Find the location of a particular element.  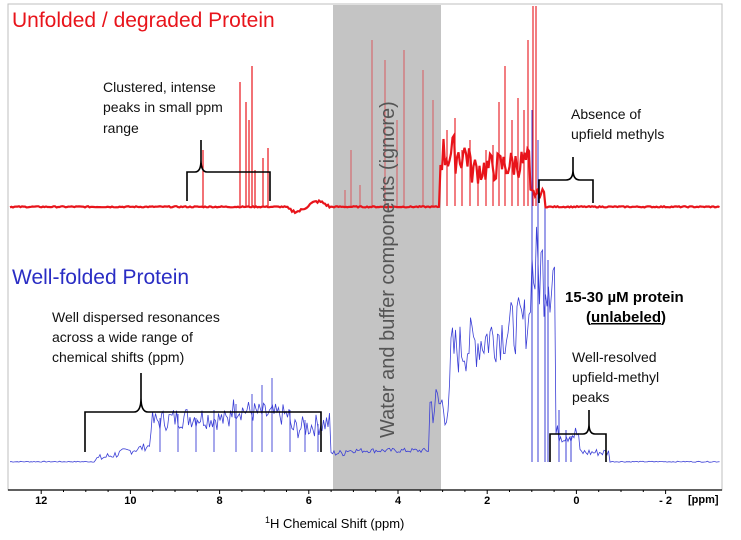

clustered-note-line-3: range is located at coordinates (121, 128).